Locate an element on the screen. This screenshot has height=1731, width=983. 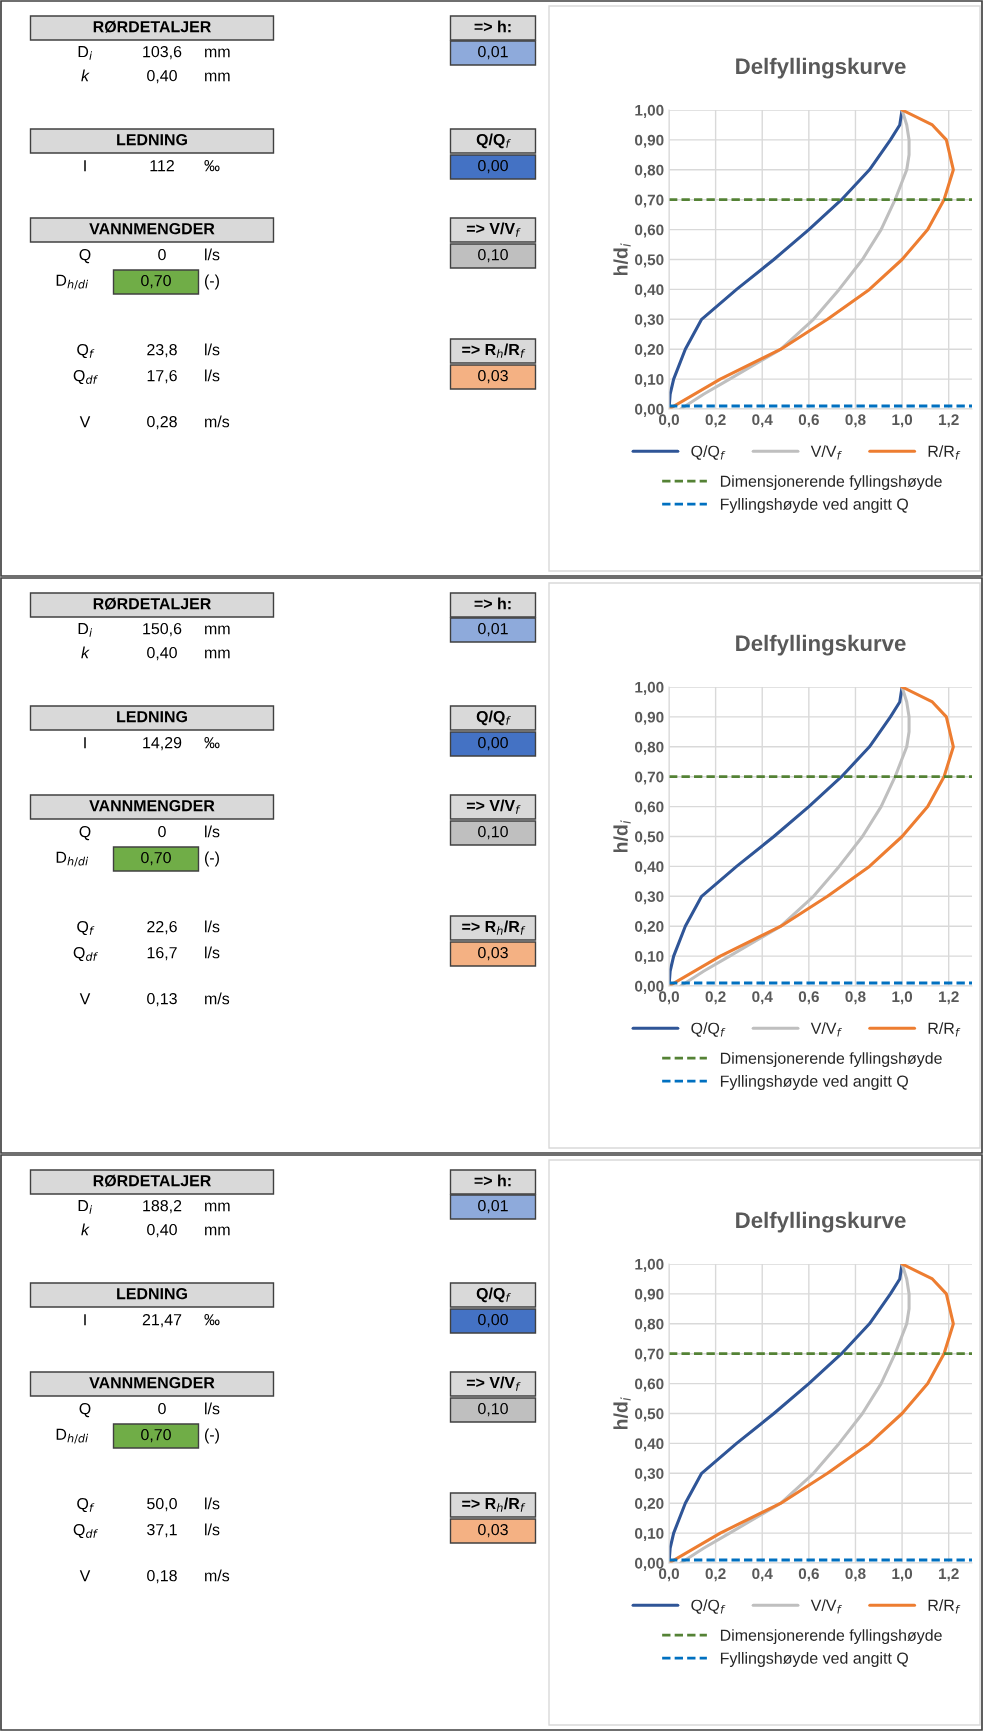
text: Q$_{df}$ is located at coordinates (85, 1531).